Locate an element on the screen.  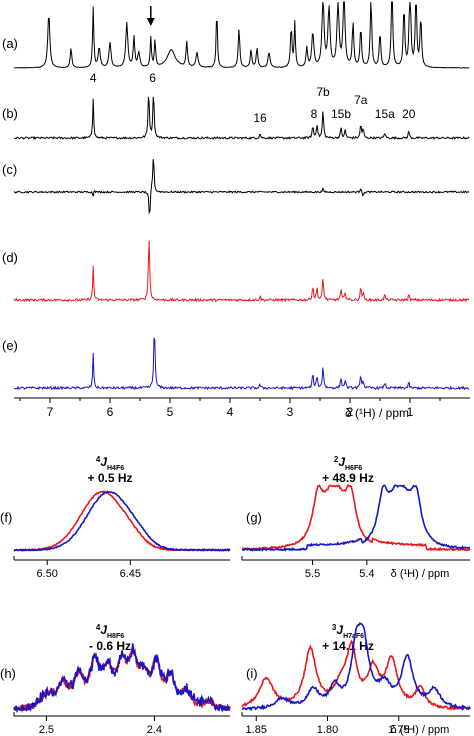
panel-title: 3JH7aF6 is located at coordinates (348, 631).